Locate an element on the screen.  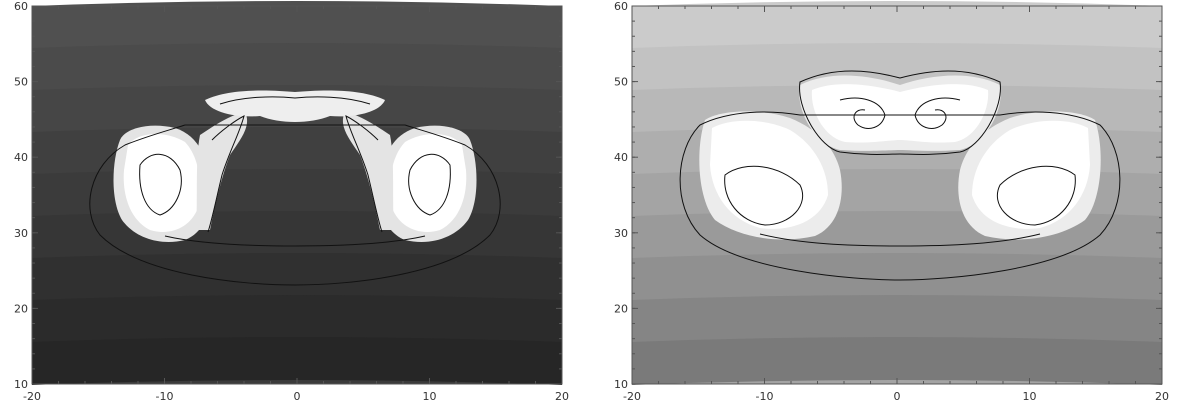
left-lobe-right-core is located at coordinates (428, 183).